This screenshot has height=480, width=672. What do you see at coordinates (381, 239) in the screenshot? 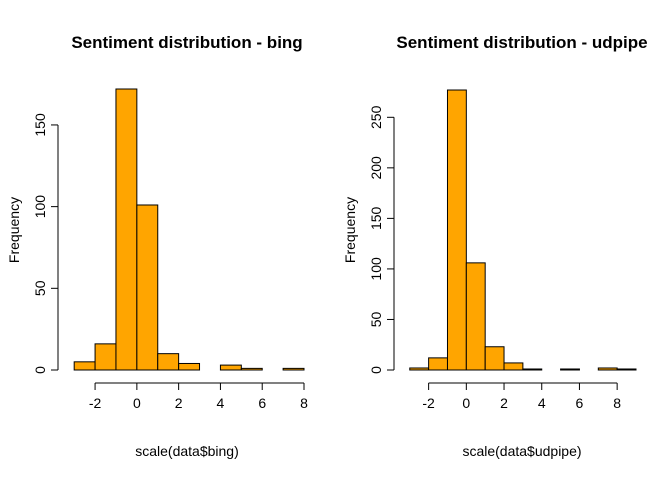
I see `y-axis: 0 50 100 150 200 250` at bounding box center [381, 239].